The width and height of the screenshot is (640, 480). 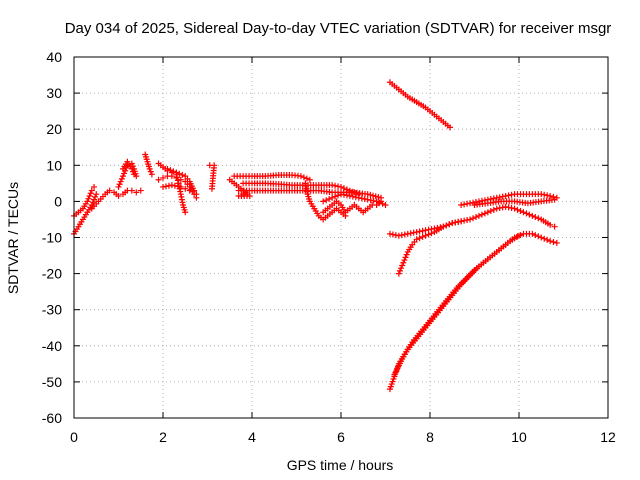 I want to click on y-tick-label: 20, so click(x=54, y=129).